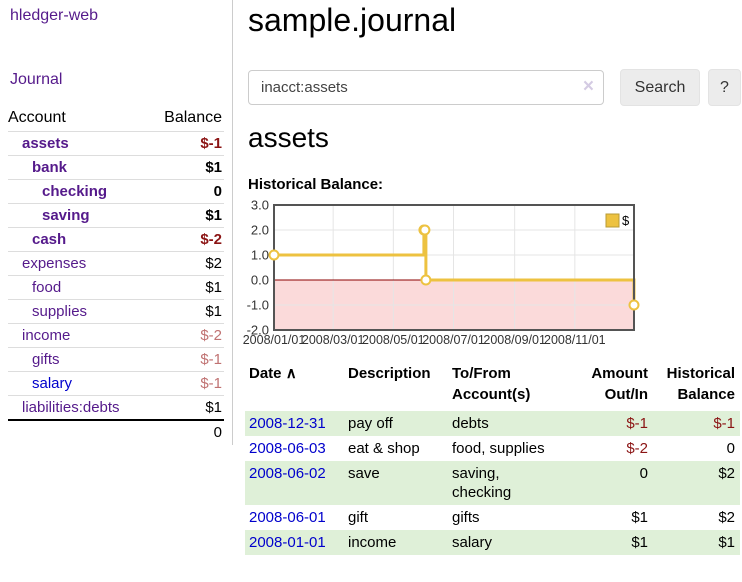 This screenshot has height=582, width=742. What do you see at coordinates (116, 191) in the screenshot?
I see `account-row-checking: checking 0` at bounding box center [116, 191].